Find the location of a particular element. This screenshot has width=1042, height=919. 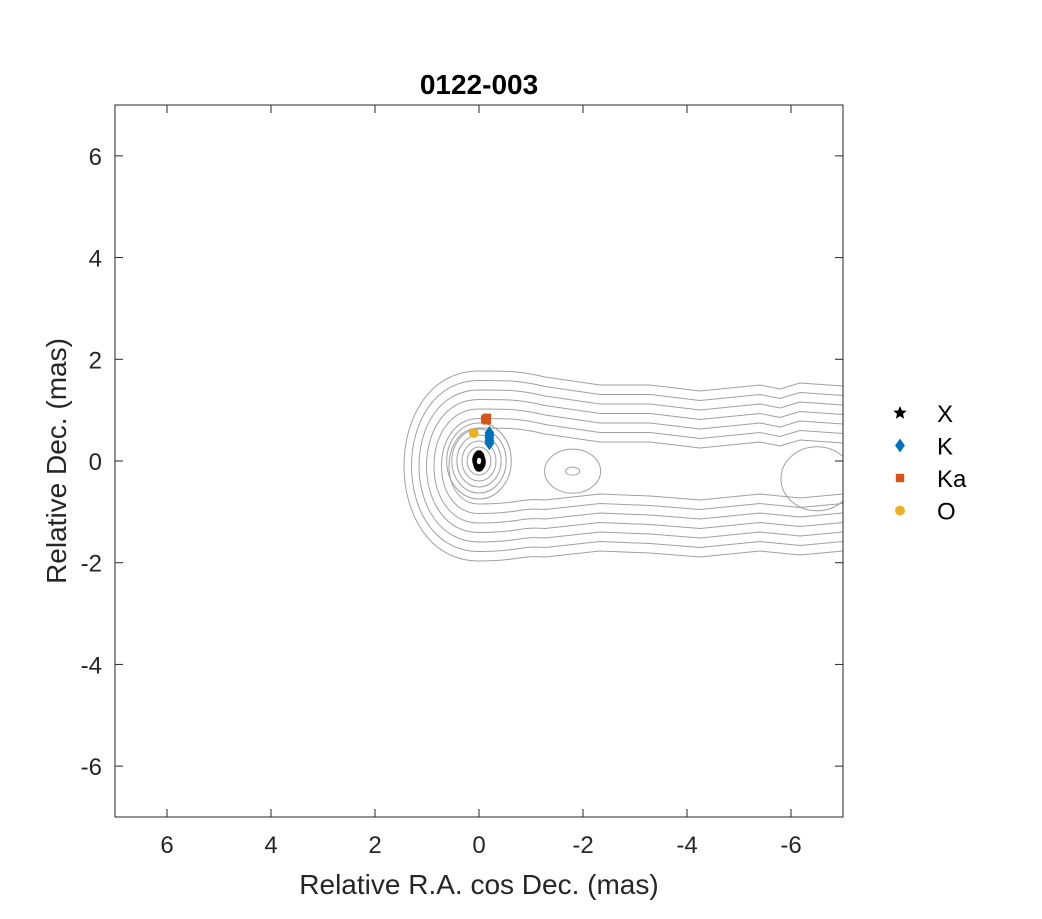

y-tick-label: -2 is located at coordinates (91, 564).